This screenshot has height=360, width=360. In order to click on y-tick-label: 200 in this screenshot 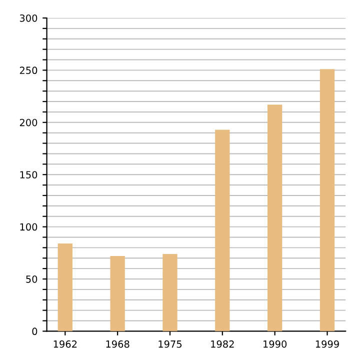, I will do `click(29, 122)`.